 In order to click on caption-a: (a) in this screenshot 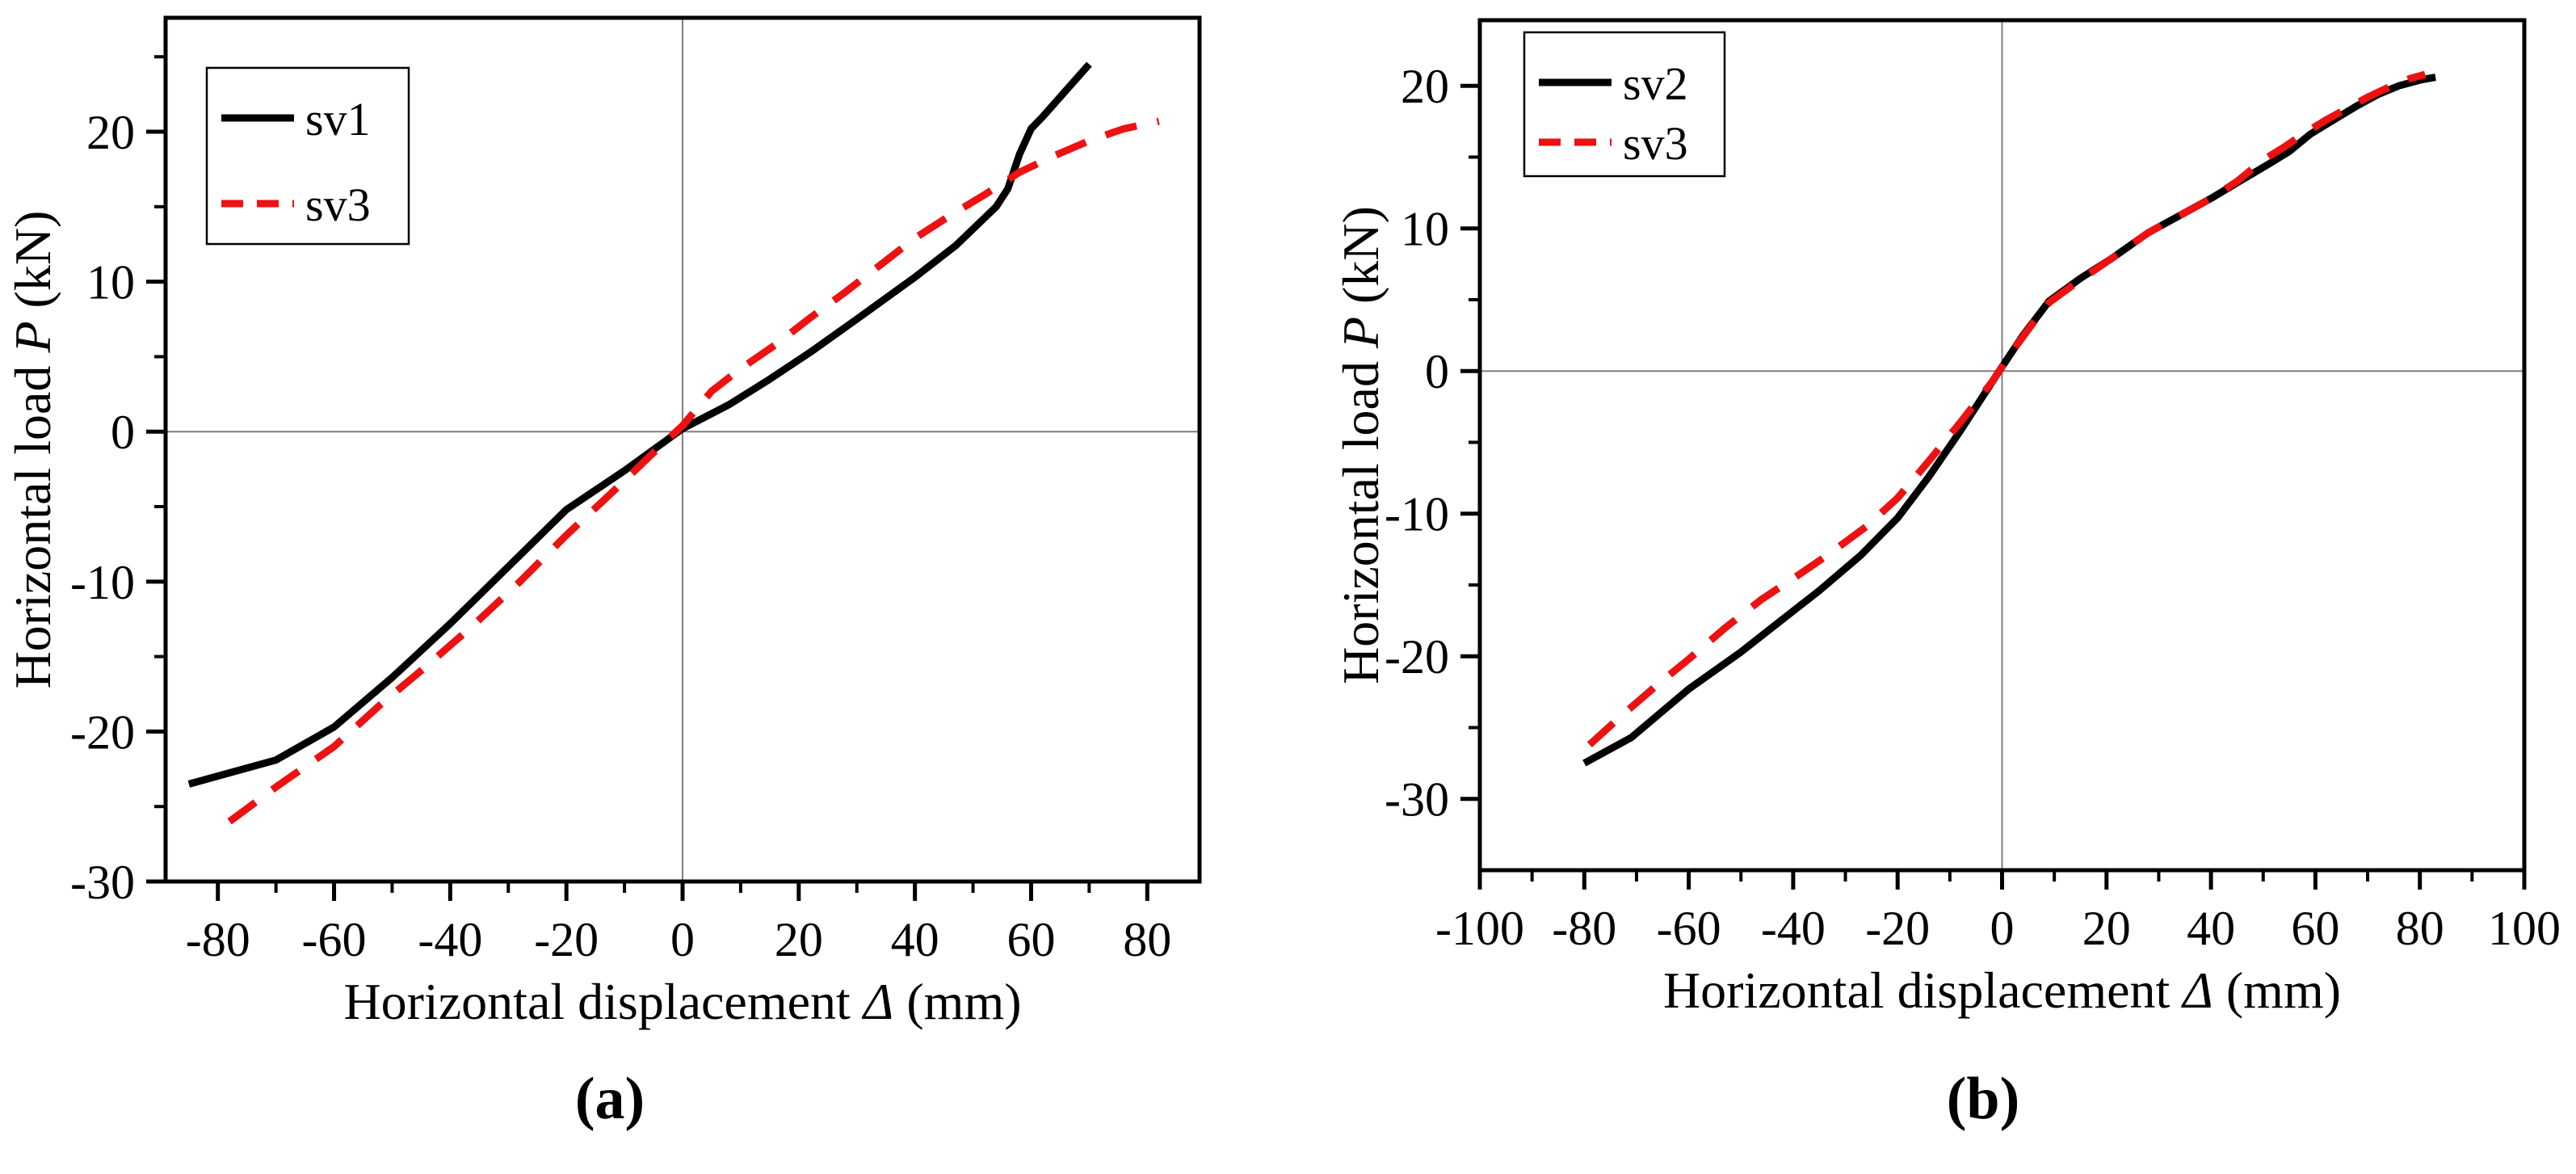, I will do `click(610, 1099)`.